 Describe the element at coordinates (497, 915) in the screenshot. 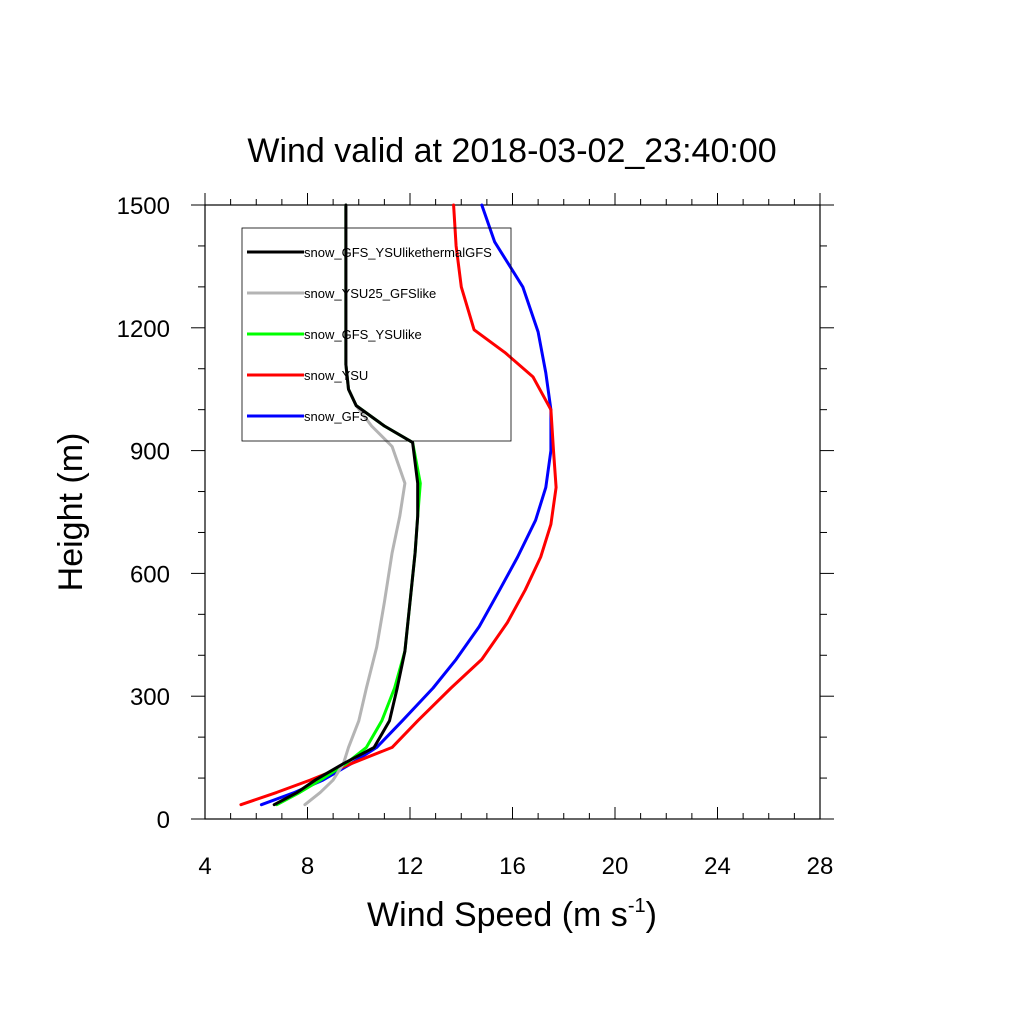

I see `x-axis-title-main: Wind Speed (m s` at that location.